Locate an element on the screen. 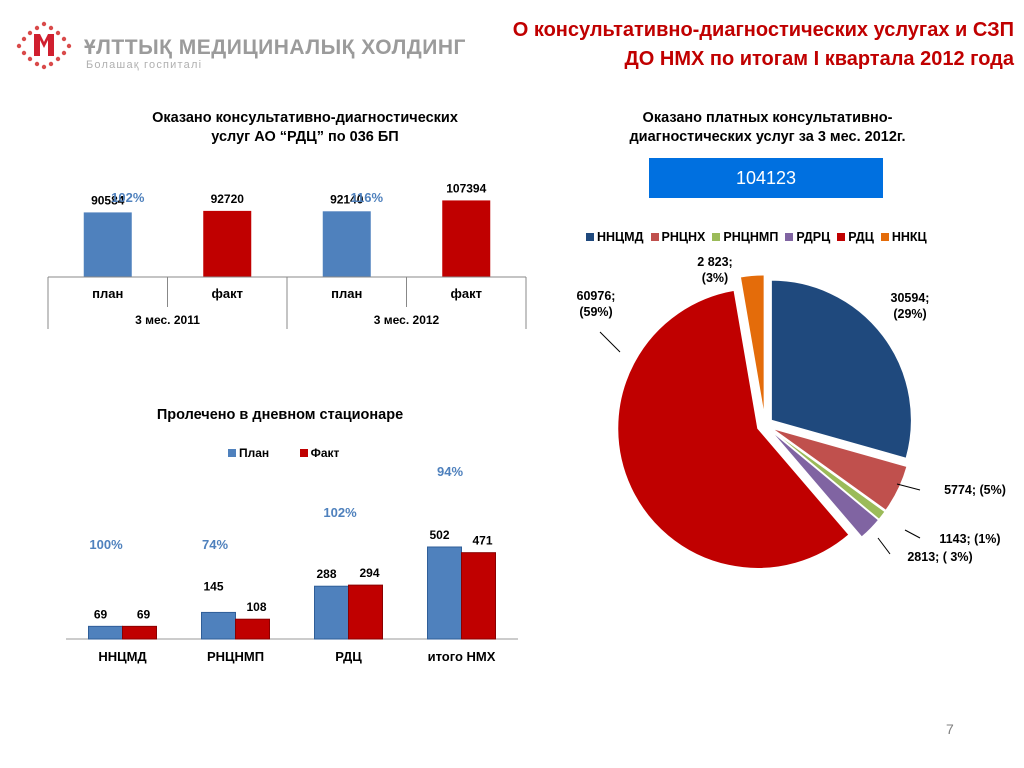 The height and width of the screenshot is (768, 1024). chart3-slice-label: 2 823; is located at coordinates (714, 262).